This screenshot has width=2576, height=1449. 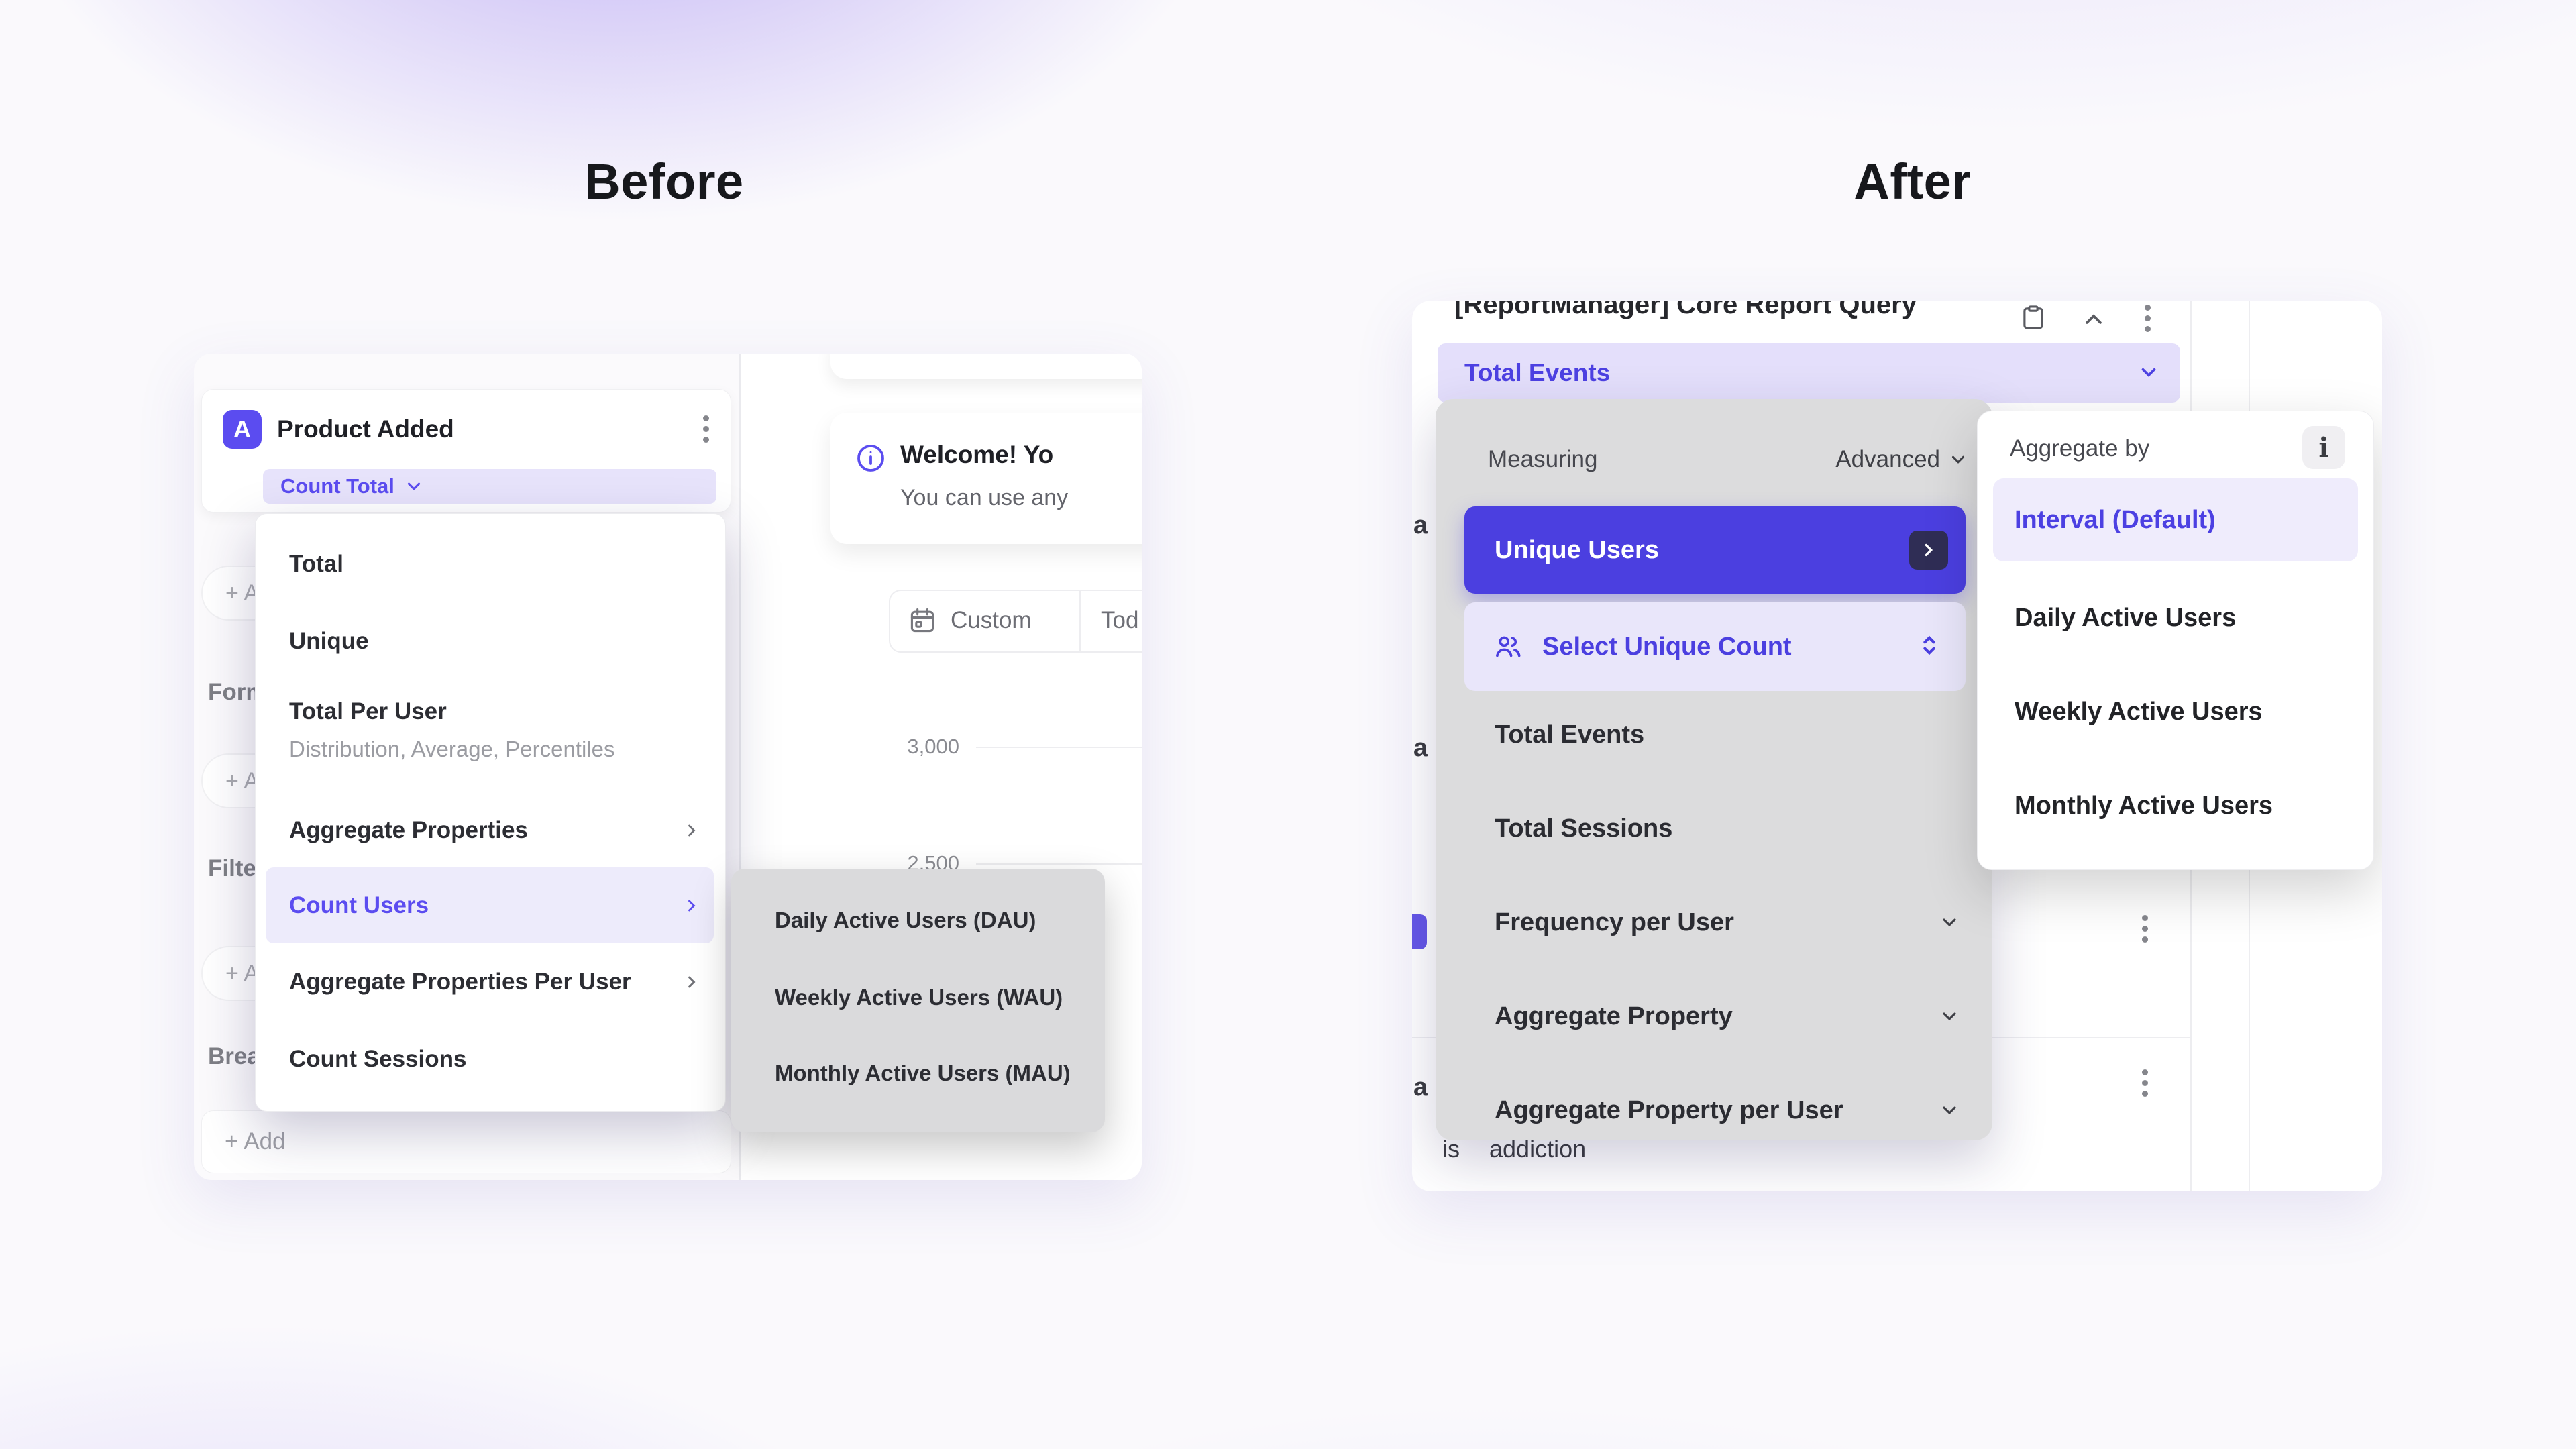 I want to click on menu-item-total-events: Total Events, so click(x=1570, y=734).